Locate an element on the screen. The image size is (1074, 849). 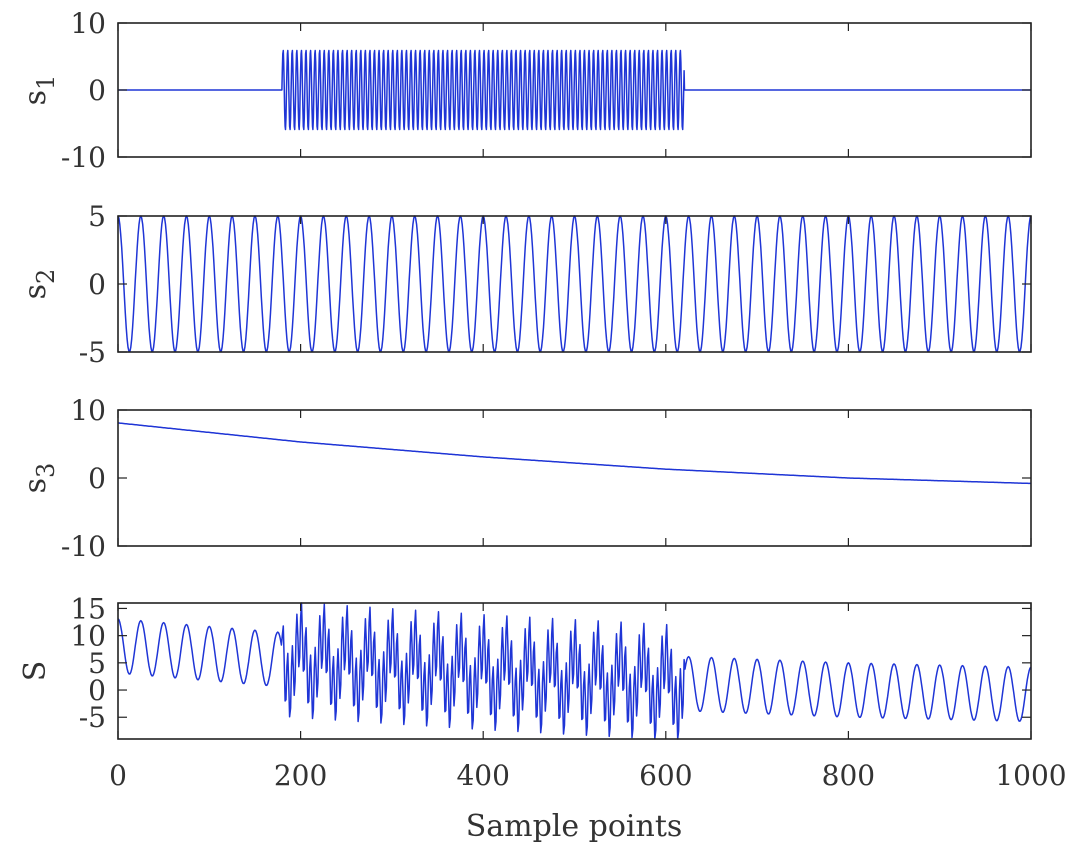
y-axis-label: s2 is located at coordinates (39, 284).